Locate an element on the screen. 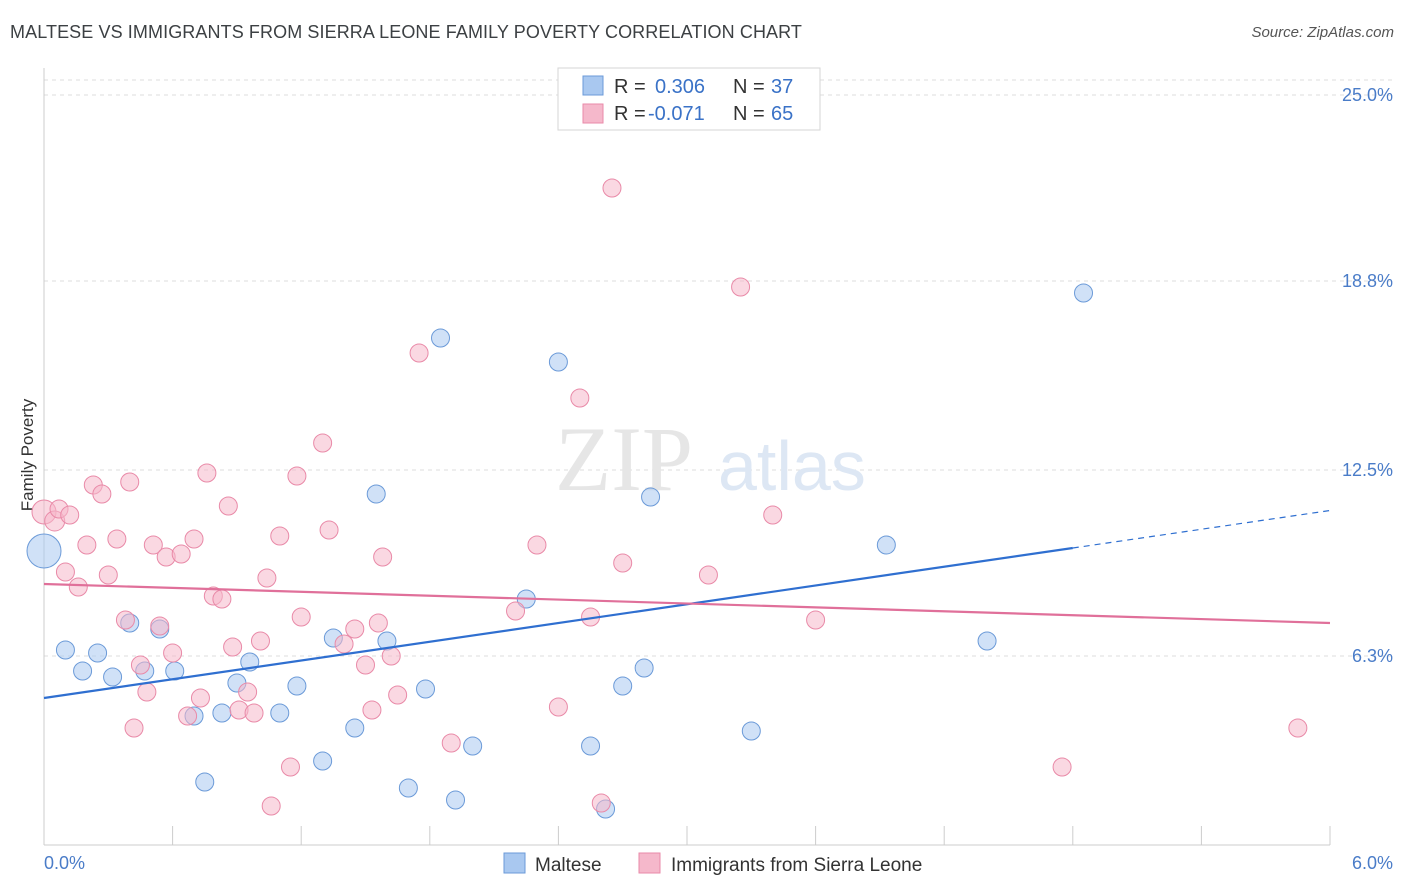 The width and height of the screenshot is (1406, 892). bottom-legend-label-sierra-leone: Immigrants from Sierra Leone is located at coordinates (796, 865).